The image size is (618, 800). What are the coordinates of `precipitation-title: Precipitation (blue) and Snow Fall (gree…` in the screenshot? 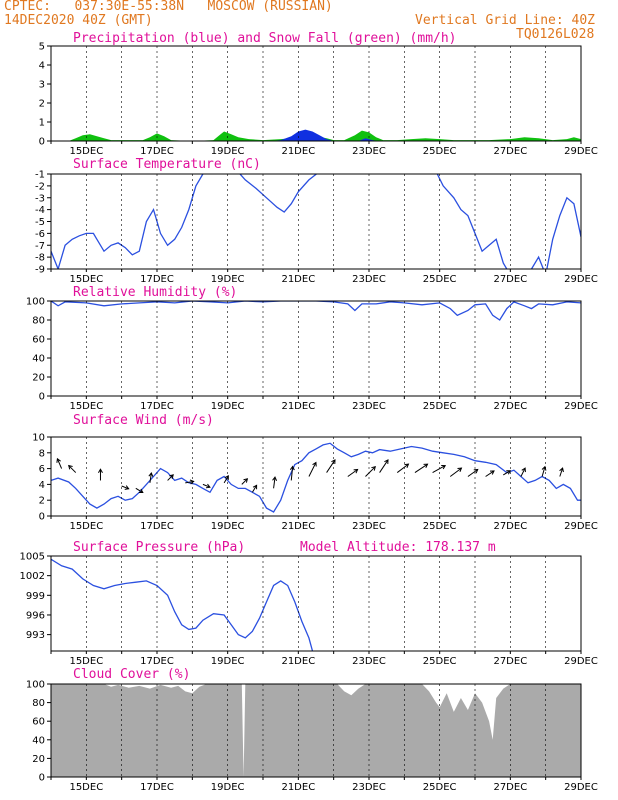 It's located at (265, 38).